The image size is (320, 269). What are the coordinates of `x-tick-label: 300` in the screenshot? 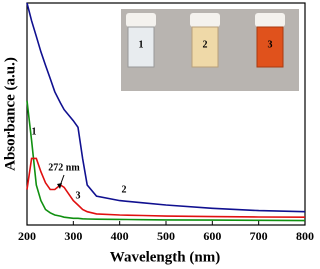 It's located at (73, 236).